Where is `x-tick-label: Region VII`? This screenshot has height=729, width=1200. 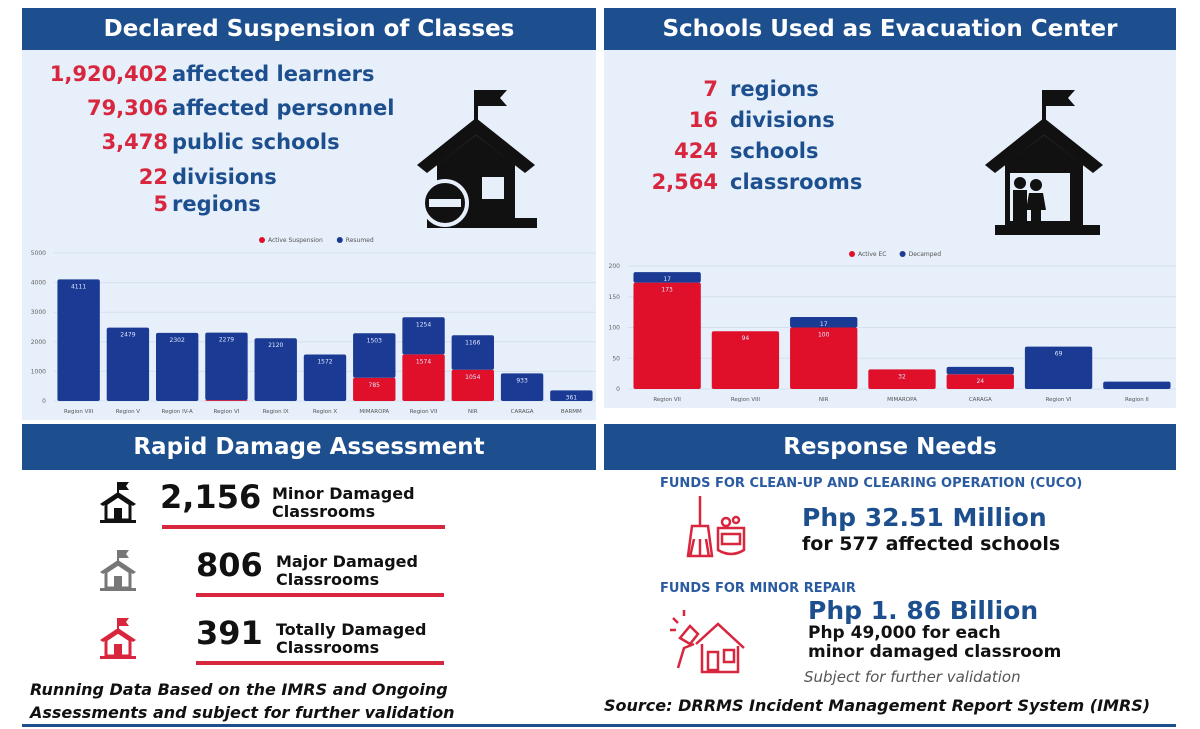
x-tick-label: Region VII is located at coordinates (667, 400).